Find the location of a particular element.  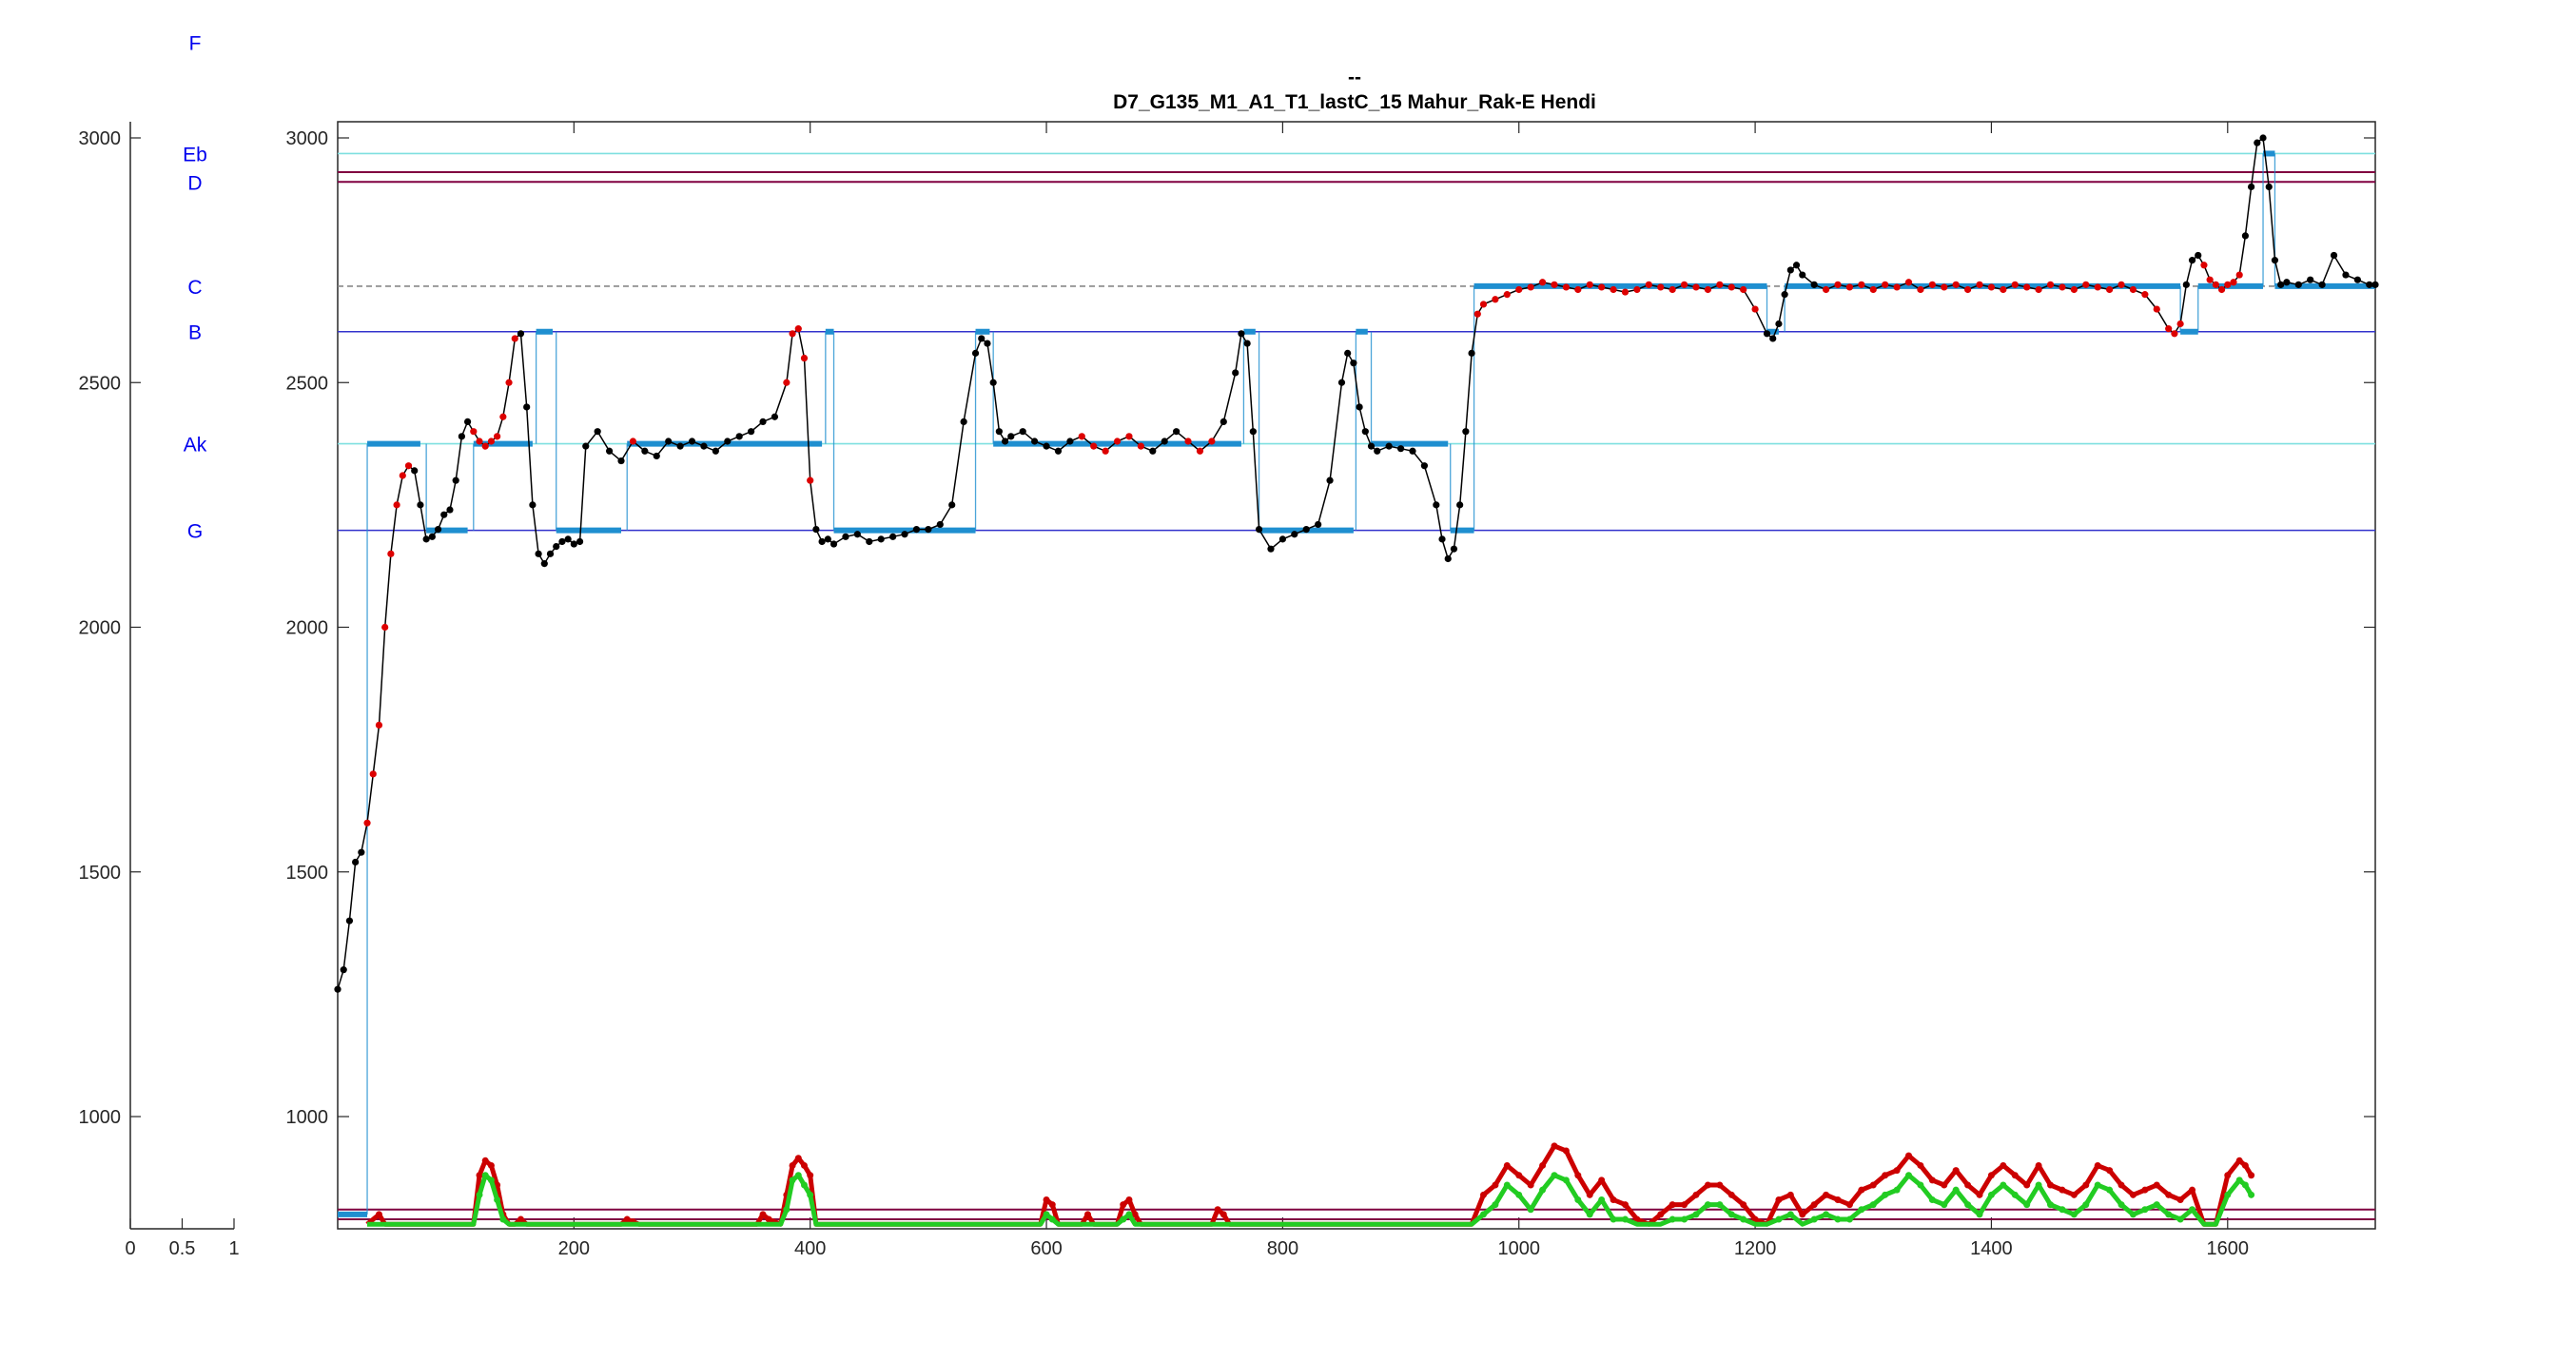

note-label-eb: Eb is located at coordinates (195, 154).